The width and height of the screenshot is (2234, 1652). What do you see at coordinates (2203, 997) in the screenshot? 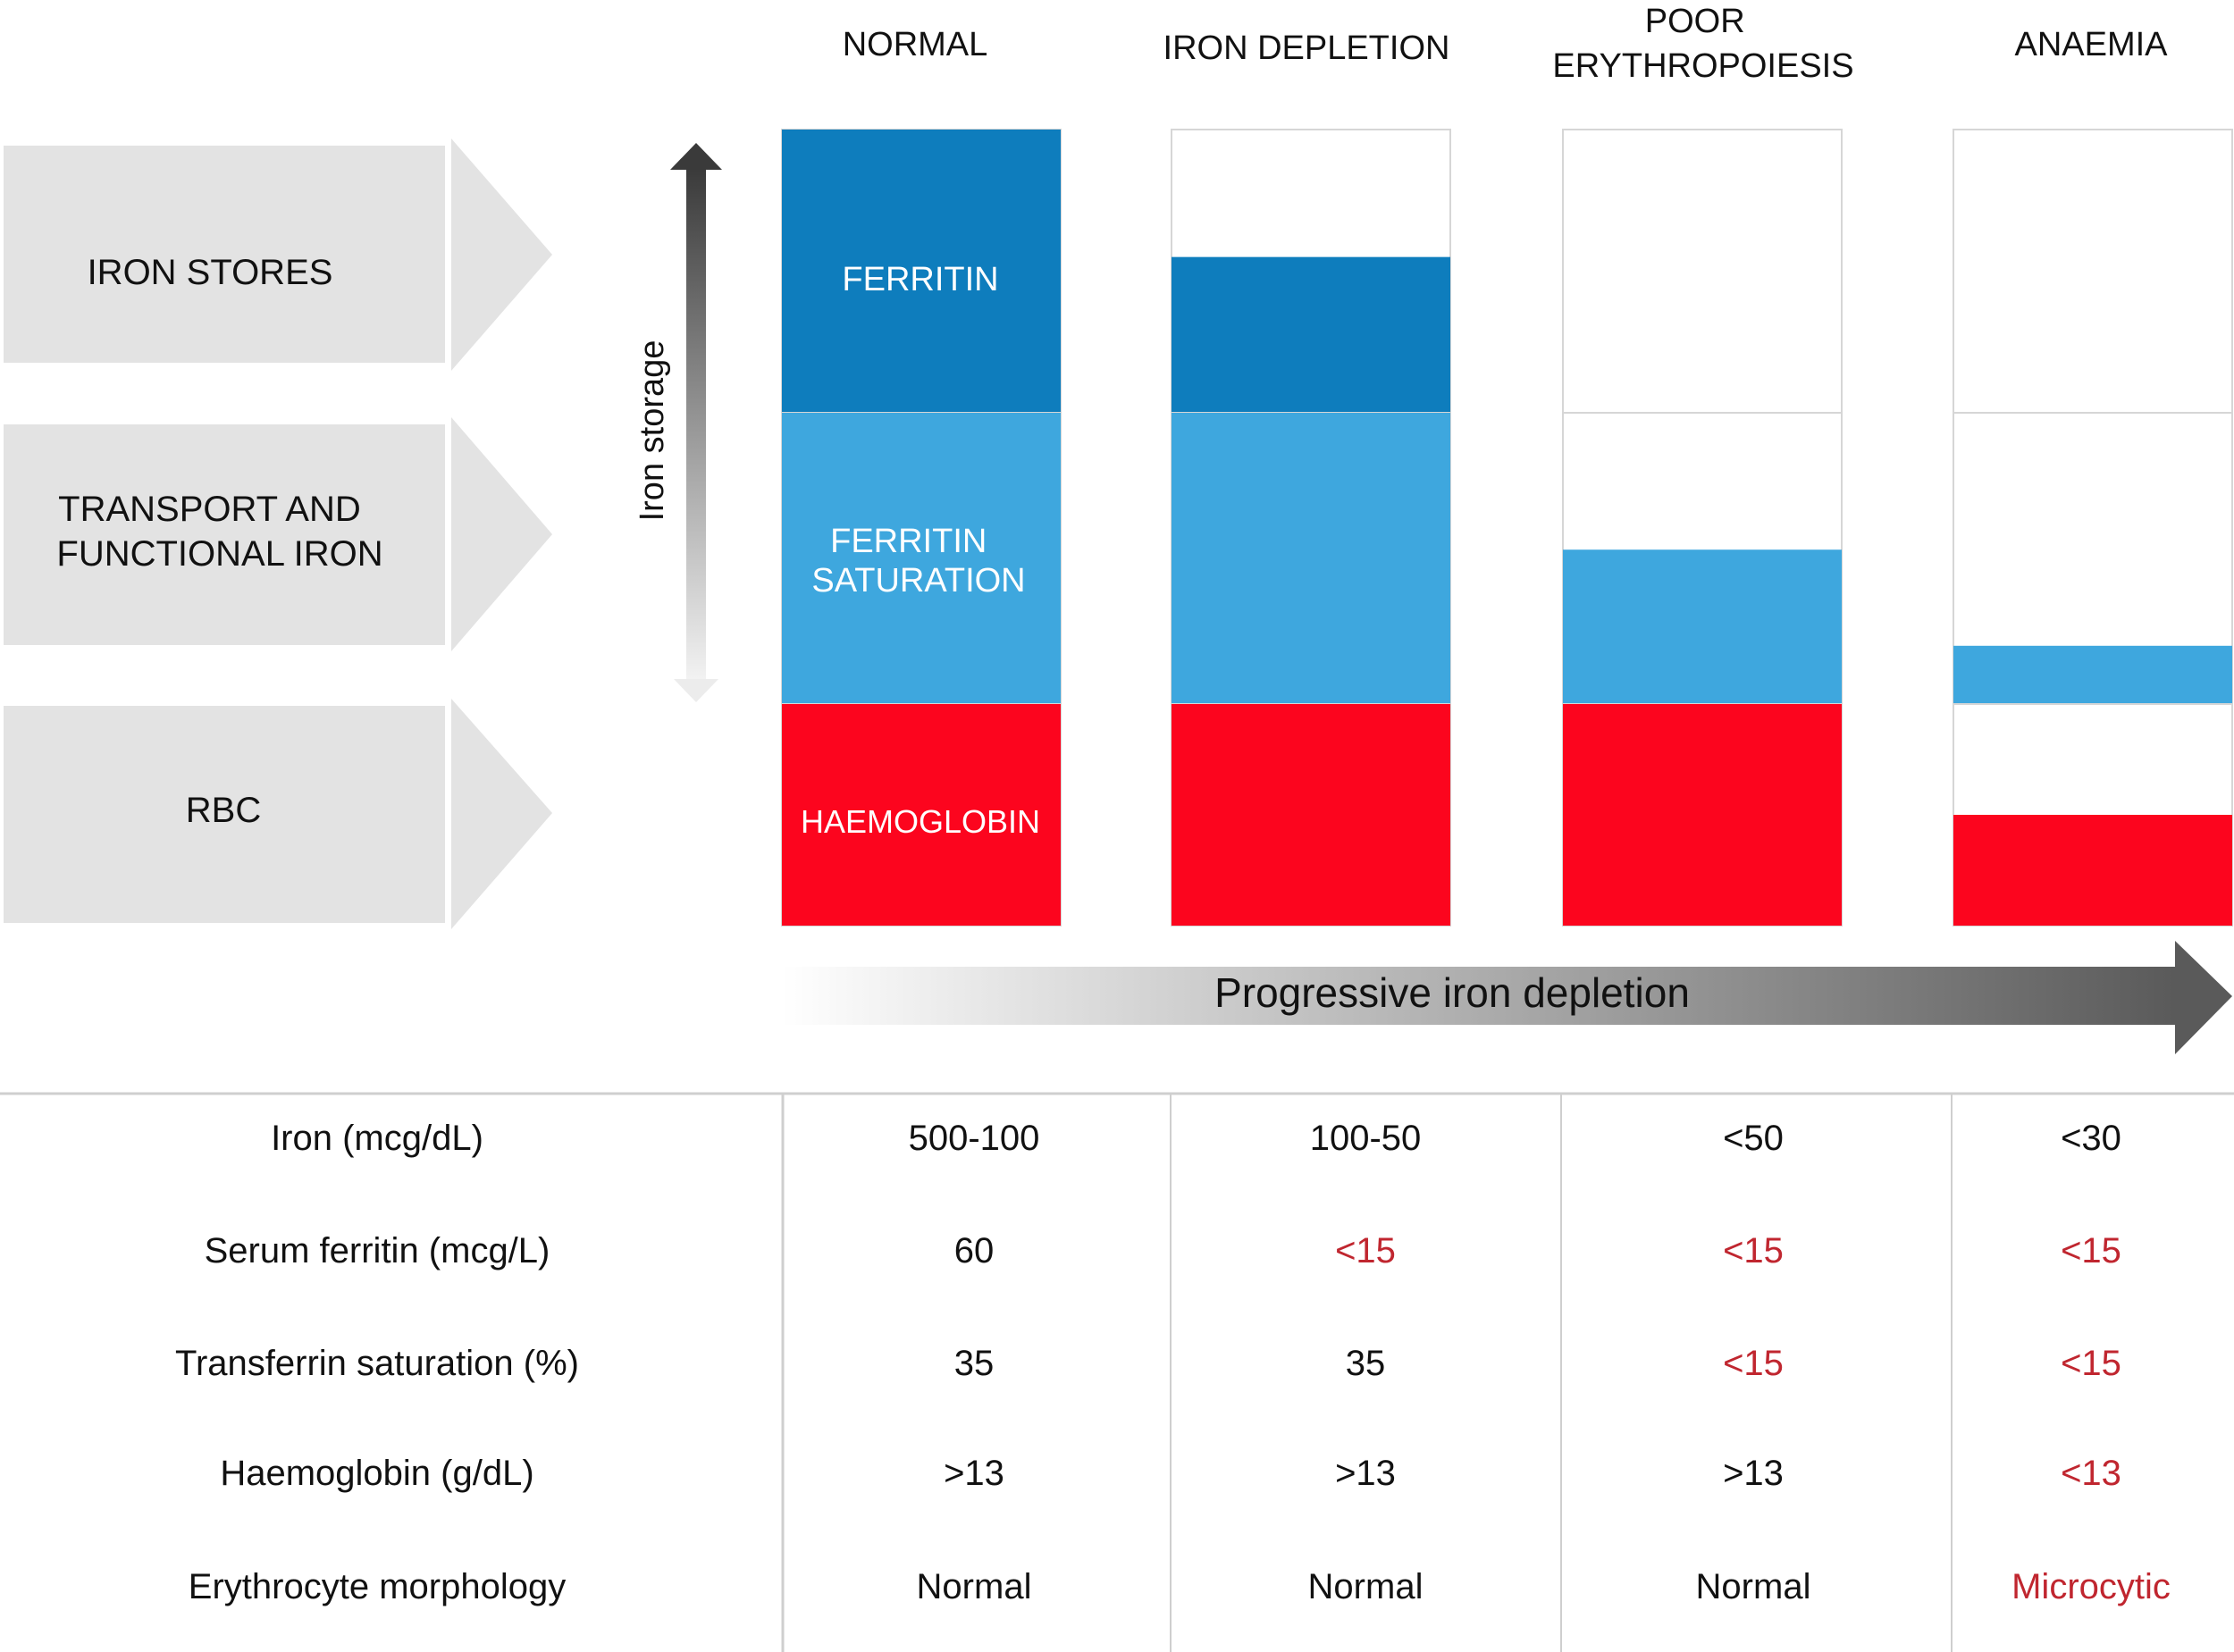
I see `progressive-depletion-arrow-head` at bounding box center [2203, 997].